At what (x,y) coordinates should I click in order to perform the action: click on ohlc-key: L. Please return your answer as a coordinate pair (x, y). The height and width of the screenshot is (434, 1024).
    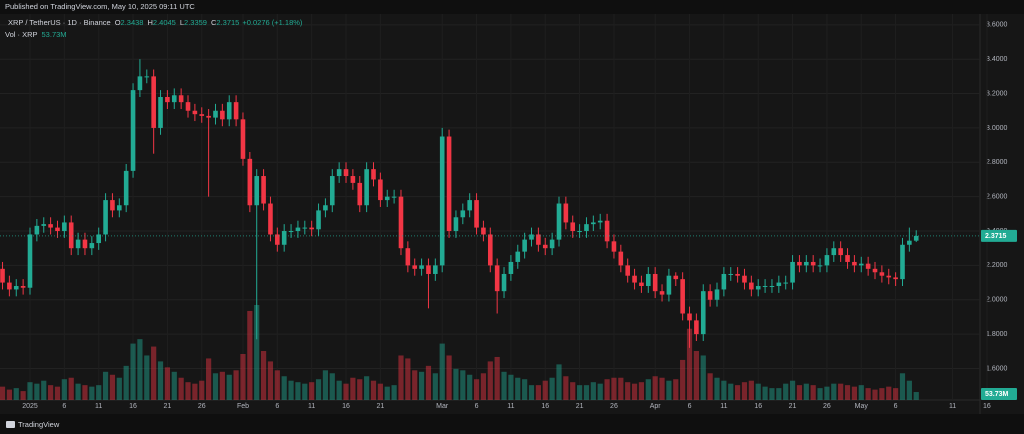
    Looking at the image, I should click on (182, 22).